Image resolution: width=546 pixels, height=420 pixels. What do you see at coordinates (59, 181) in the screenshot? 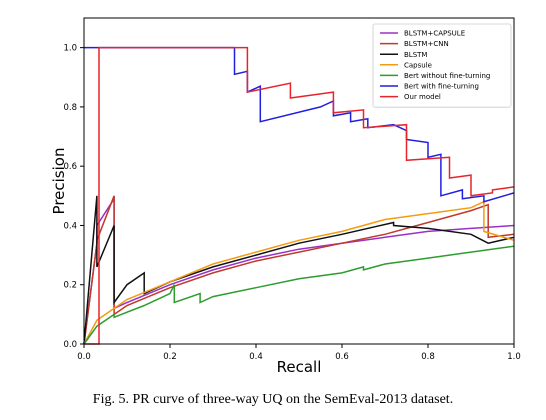
I see `y-axis-label: Precision` at bounding box center [59, 181].